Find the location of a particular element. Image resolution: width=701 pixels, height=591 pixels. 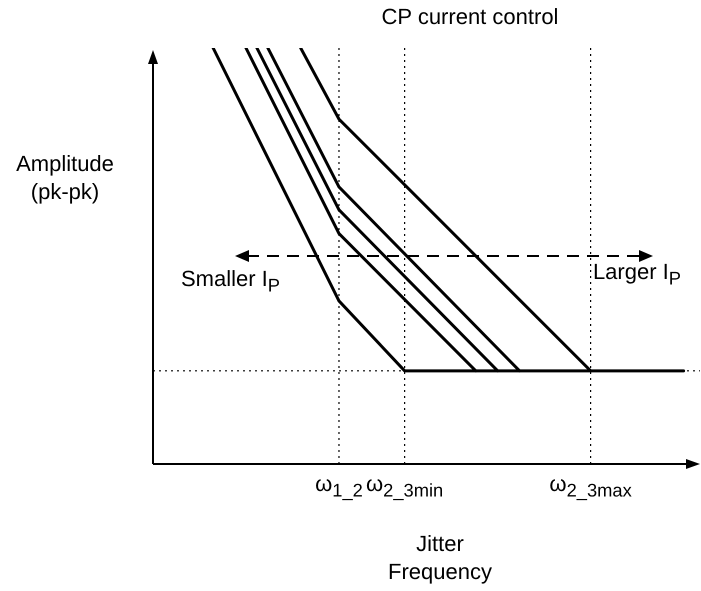

annotation: Larger I$_{P}$ is located at coordinates (636, 274).